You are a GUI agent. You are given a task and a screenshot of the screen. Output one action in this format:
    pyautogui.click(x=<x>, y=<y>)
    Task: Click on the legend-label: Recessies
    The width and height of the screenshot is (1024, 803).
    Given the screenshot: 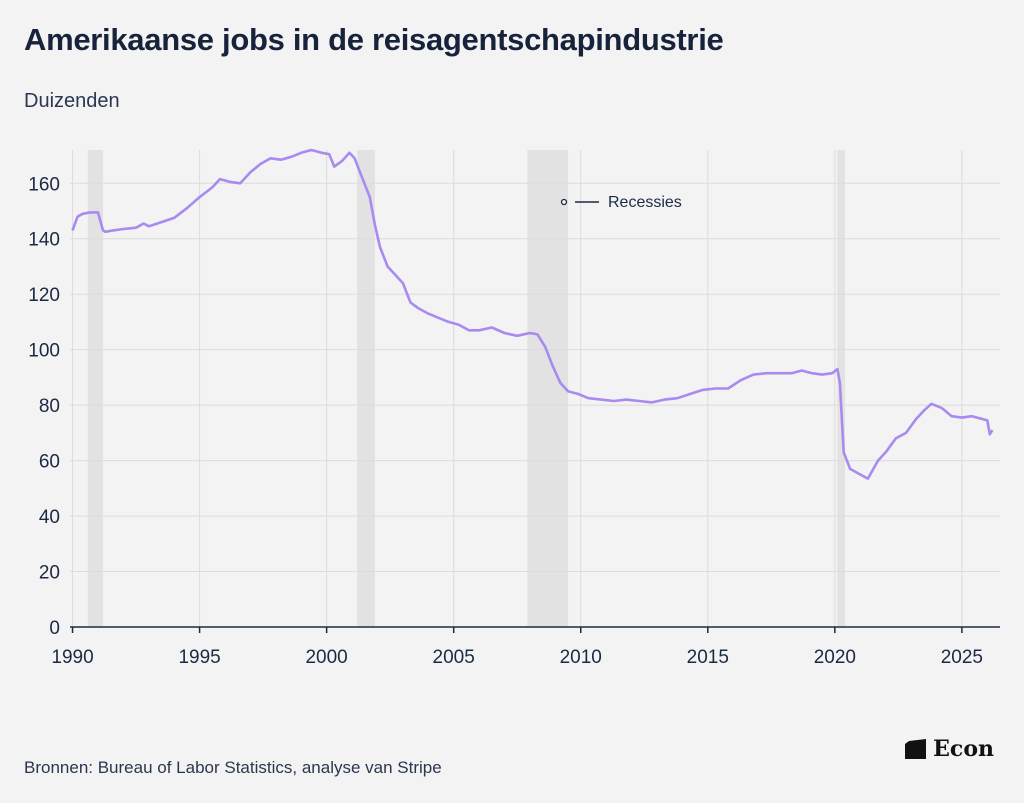 What is the action you would take?
    pyautogui.click(x=645, y=202)
    